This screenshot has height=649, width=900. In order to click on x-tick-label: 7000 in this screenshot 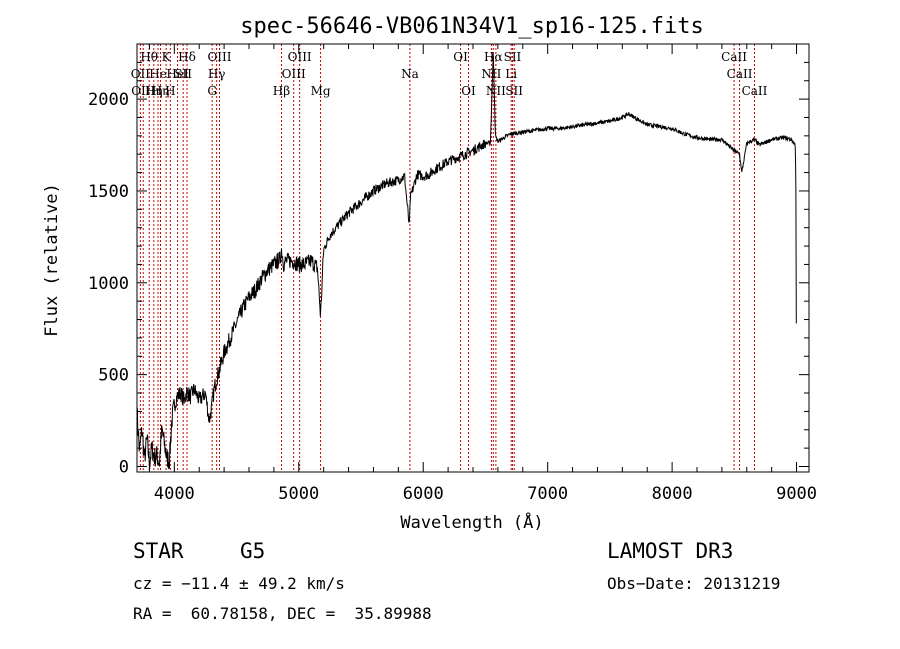, I will do `click(547, 494)`.